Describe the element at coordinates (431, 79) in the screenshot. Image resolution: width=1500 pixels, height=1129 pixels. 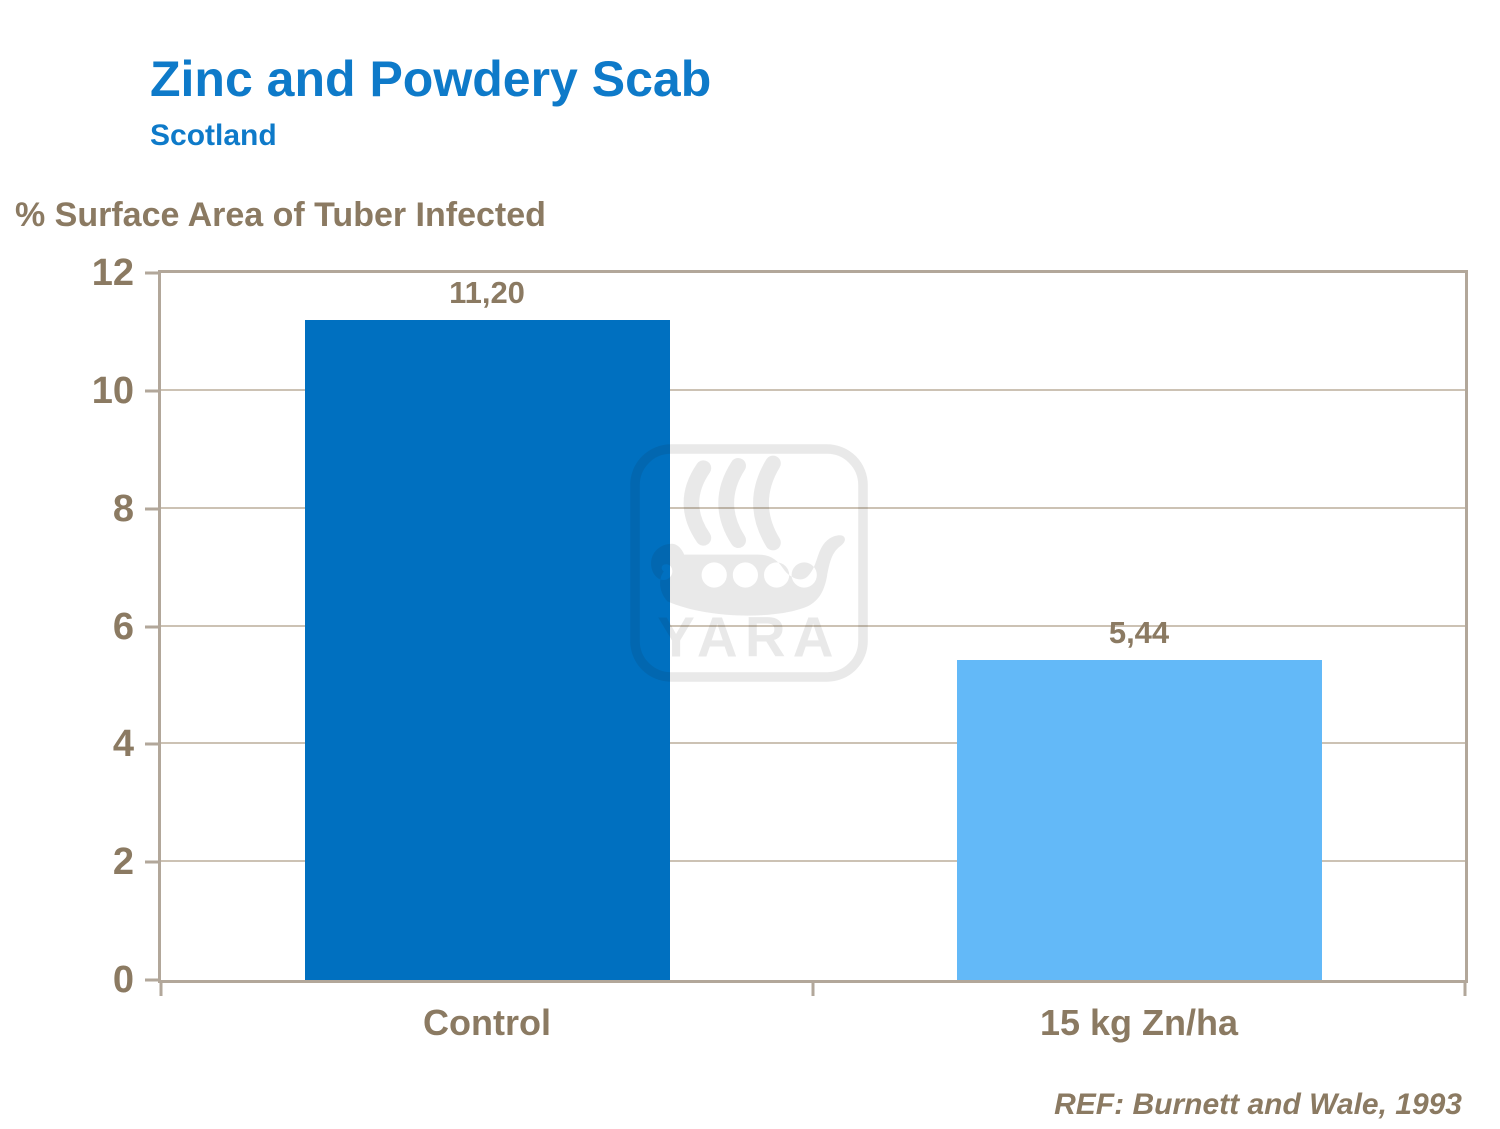
I see `chart-title: Zinc and Powdery Scab` at that location.